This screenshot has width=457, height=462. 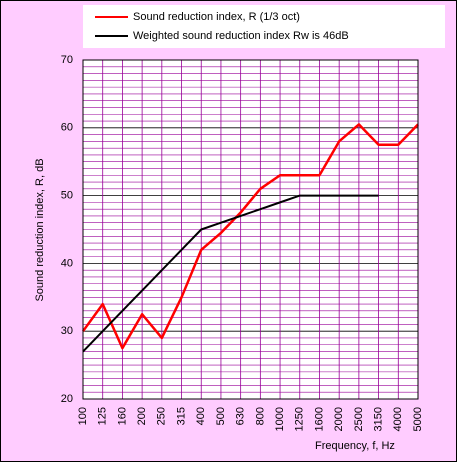 I want to click on x-tick-label: 2500, so click(x=359, y=419).